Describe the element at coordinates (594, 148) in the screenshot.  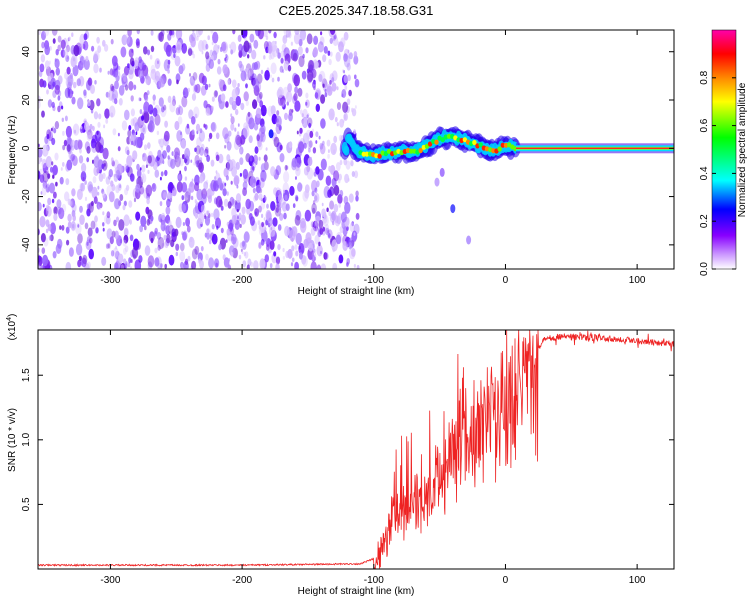
I see `carrier-core` at that location.